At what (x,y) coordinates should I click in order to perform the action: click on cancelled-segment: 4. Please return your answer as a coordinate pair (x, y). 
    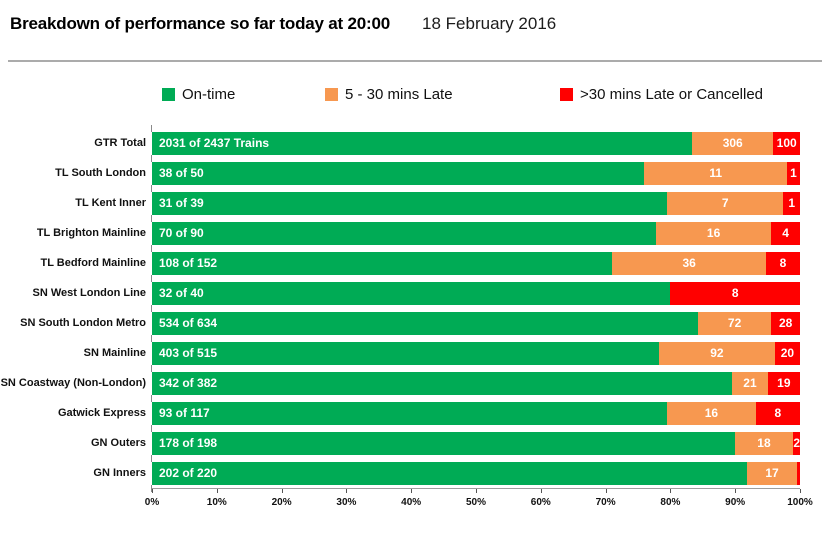
    Looking at the image, I should click on (785, 233).